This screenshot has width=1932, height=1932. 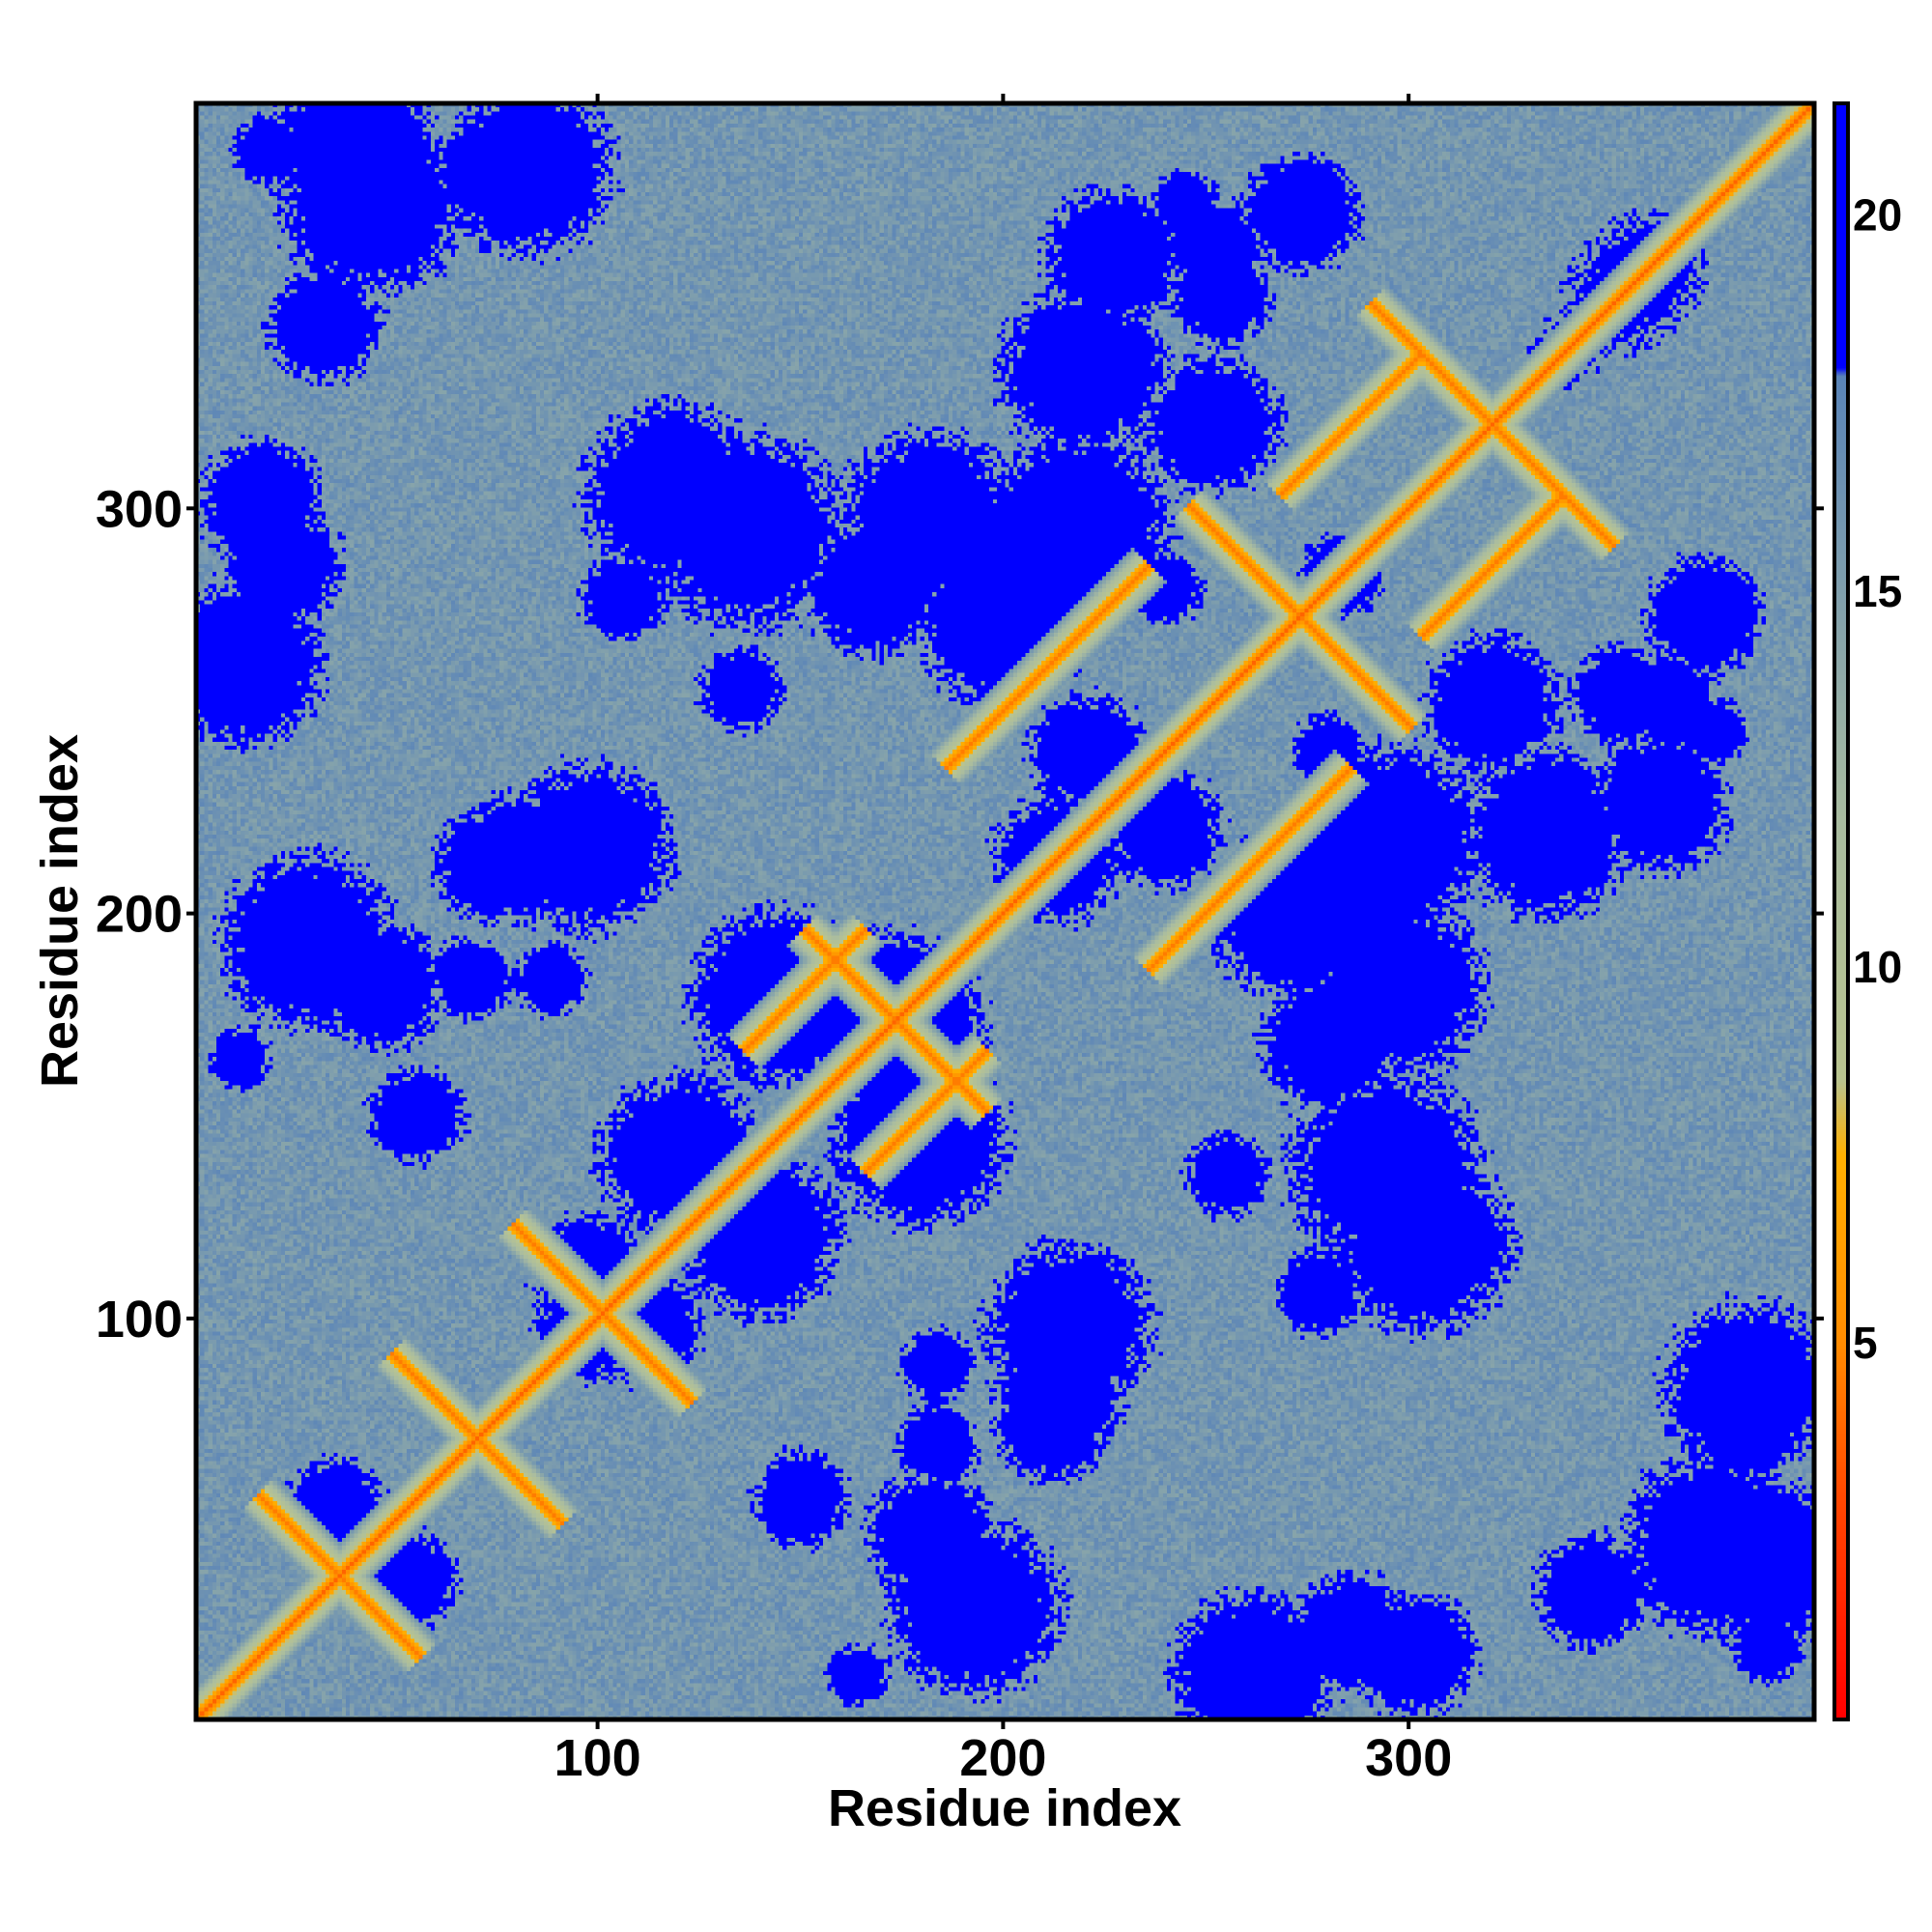 What do you see at coordinates (1408, 1758) in the screenshot?
I see `x-tick-label: 300` at bounding box center [1408, 1758].